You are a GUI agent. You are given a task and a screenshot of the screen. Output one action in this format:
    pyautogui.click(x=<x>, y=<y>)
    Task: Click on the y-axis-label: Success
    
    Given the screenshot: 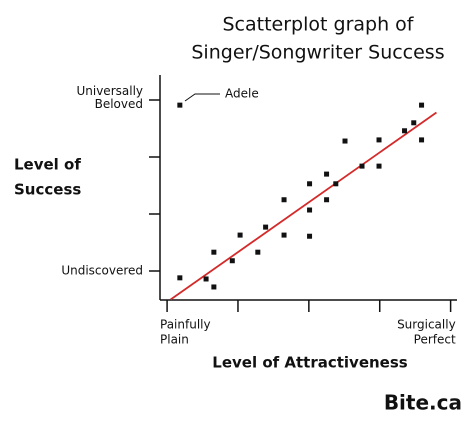 What is the action you would take?
    pyautogui.click(x=47, y=190)
    